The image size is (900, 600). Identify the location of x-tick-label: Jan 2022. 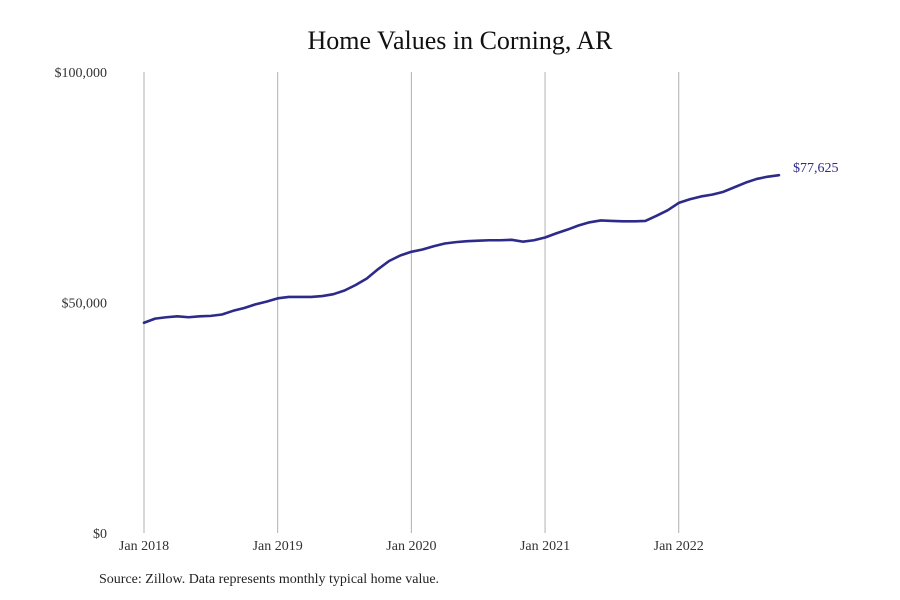
(679, 546).